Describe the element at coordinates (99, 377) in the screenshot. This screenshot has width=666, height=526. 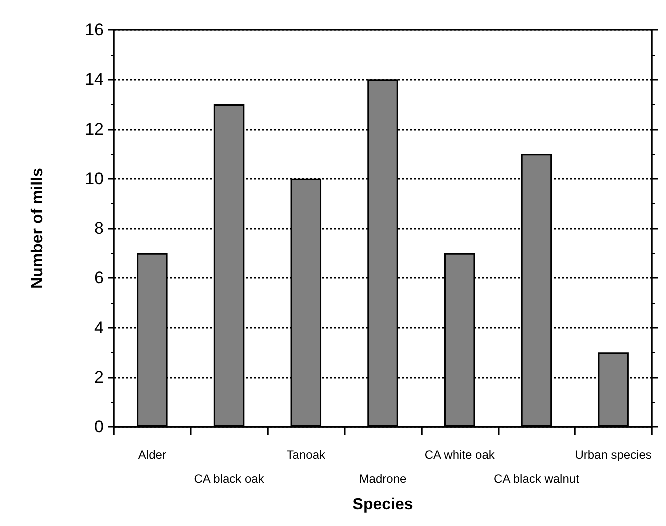
I see `y-tick-label: 2` at that location.